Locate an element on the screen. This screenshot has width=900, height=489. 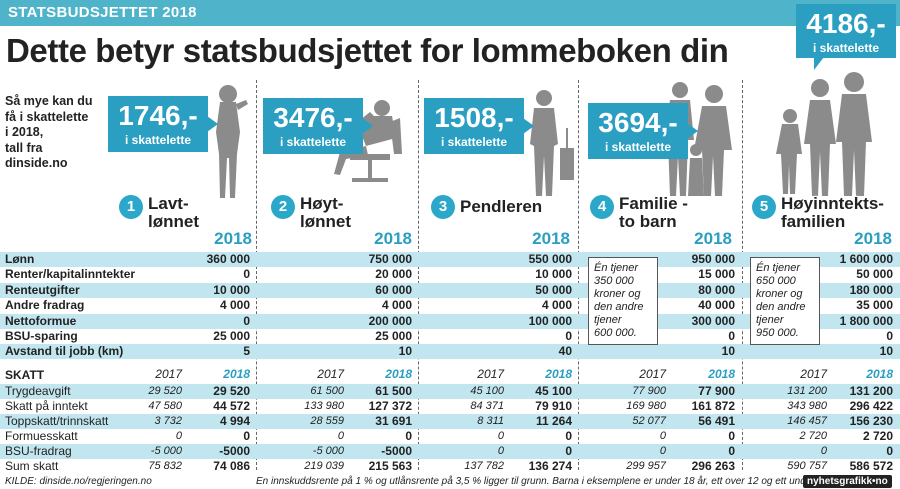
cell-value: 200 000 is located at coordinates (390, 320).